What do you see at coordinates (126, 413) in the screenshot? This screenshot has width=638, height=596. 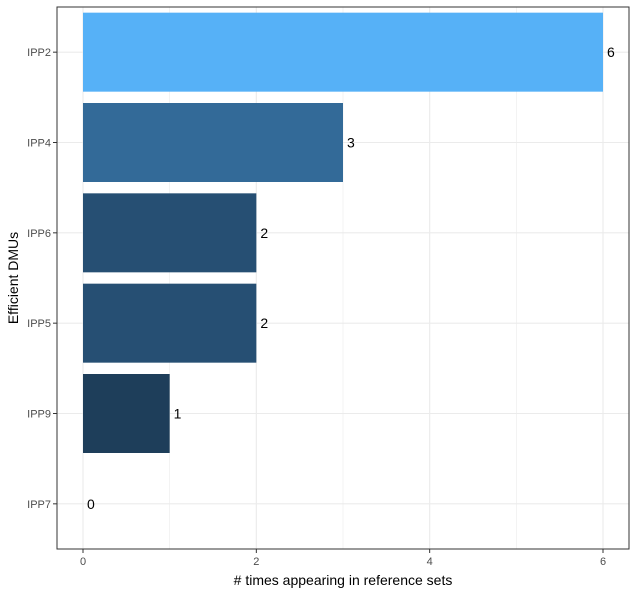 I see `bar-ipp9` at bounding box center [126, 413].